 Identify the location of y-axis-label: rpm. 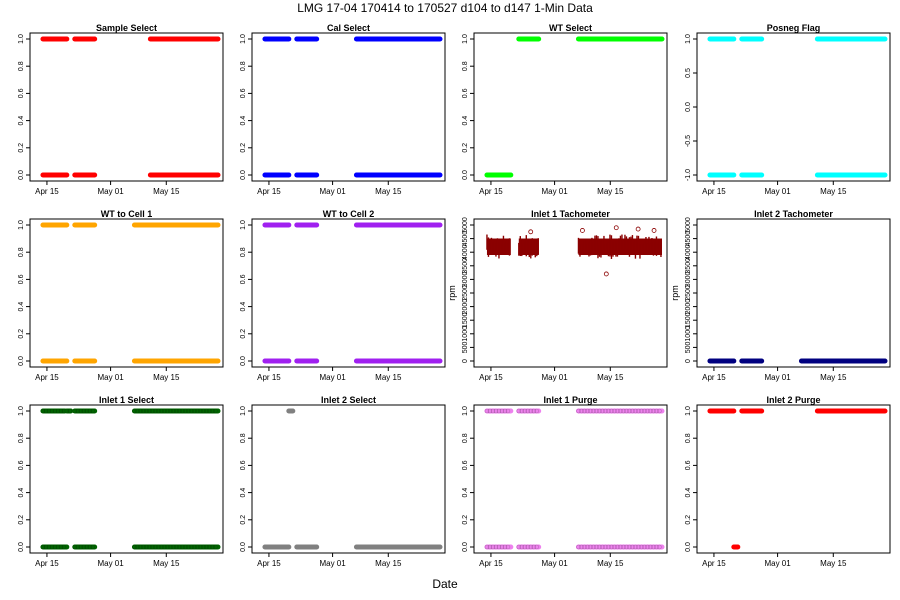
(452, 293).